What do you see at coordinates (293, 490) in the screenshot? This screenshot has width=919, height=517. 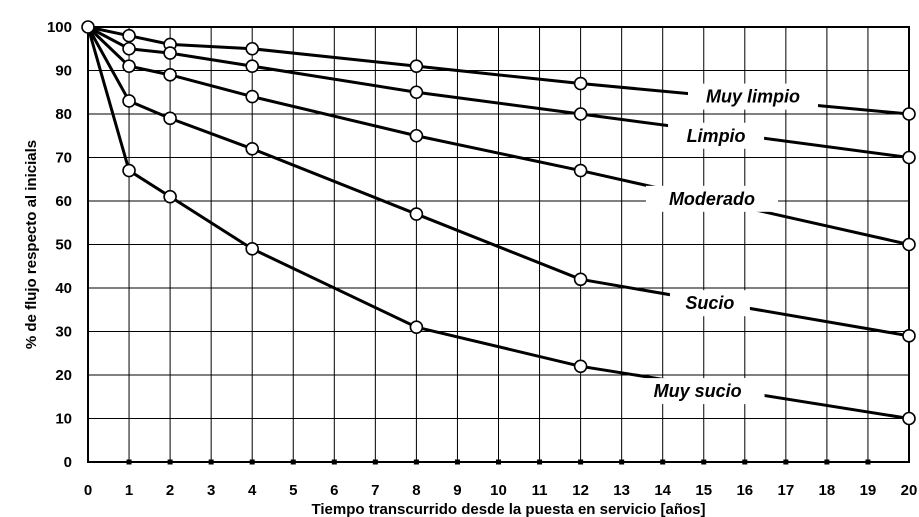 I see `x-tick-label-5: 5` at bounding box center [293, 490].